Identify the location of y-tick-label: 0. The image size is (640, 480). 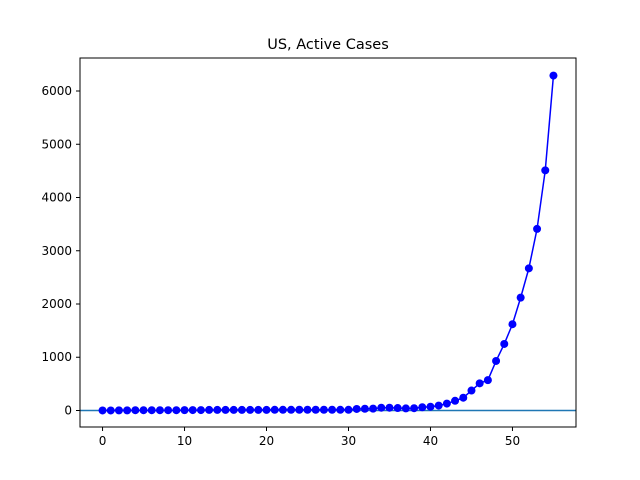
(68, 410).